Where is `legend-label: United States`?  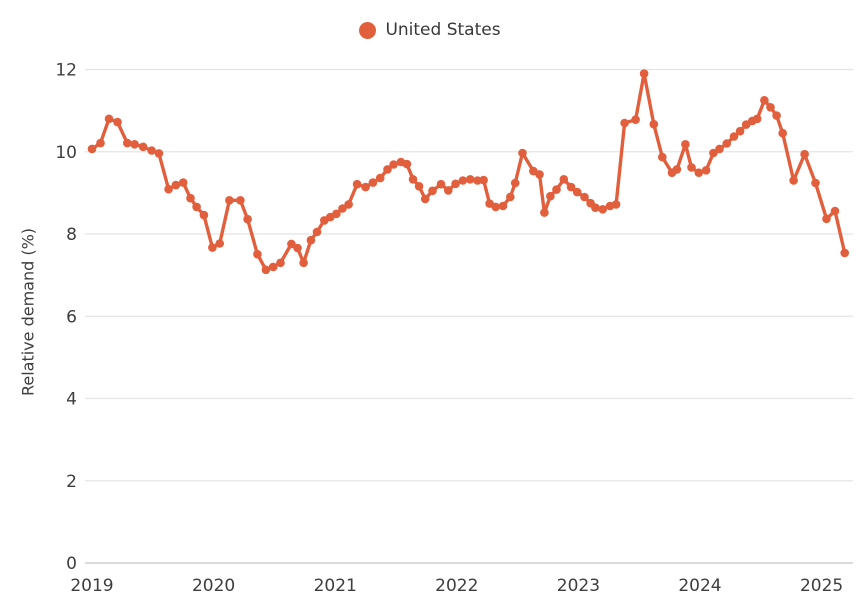
legend-label: United States is located at coordinates (443, 30).